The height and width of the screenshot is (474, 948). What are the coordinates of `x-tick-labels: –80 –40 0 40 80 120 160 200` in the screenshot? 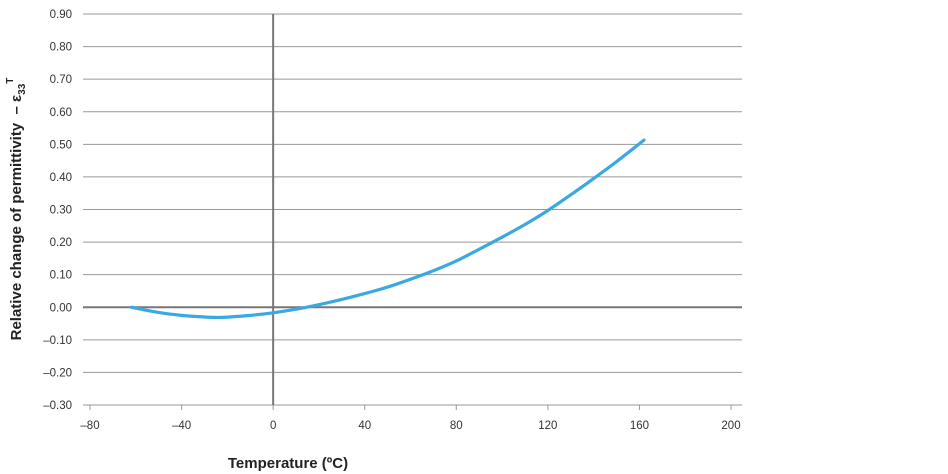 It's located at (410, 418).